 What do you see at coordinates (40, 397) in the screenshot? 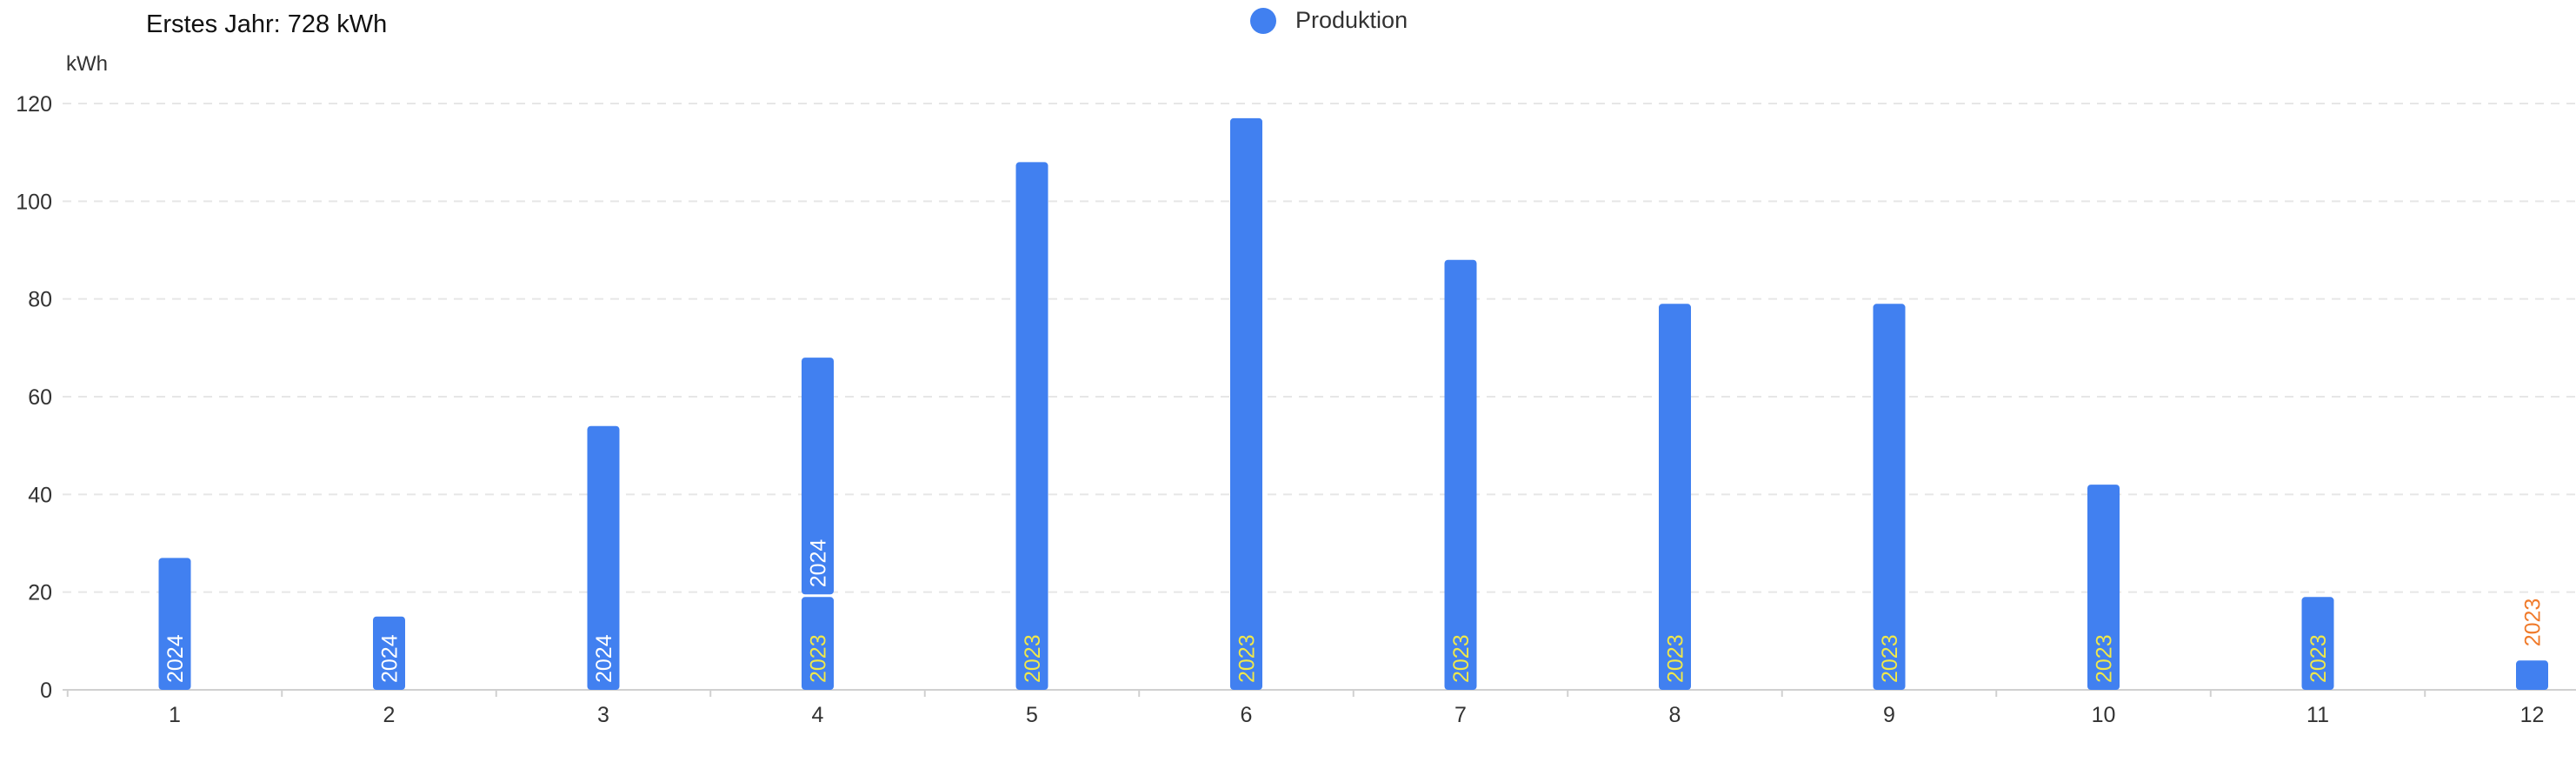
I see `y-tick-label: 60` at bounding box center [40, 397].